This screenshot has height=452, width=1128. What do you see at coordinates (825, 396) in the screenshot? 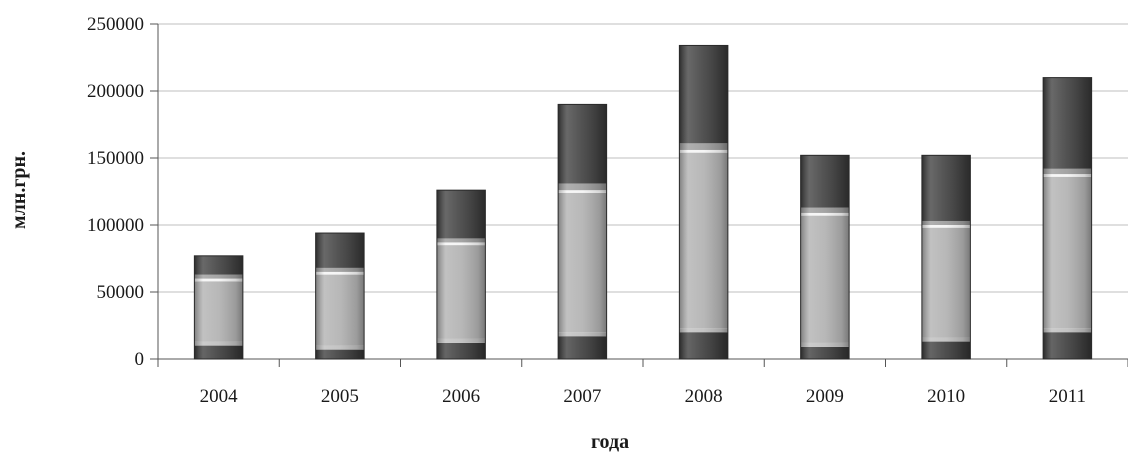
I see `x-tick-label: 2009` at bounding box center [825, 396].